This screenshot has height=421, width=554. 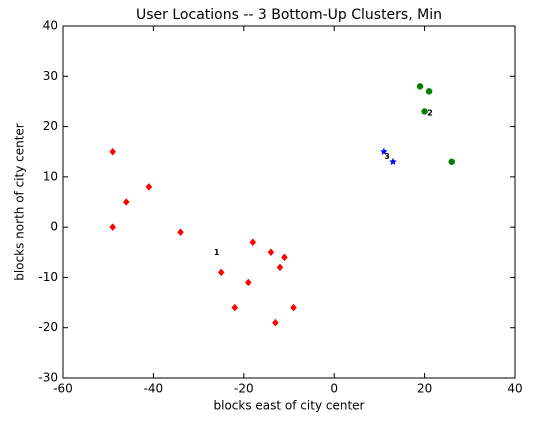 What do you see at coordinates (20, 202) in the screenshot?
I see `y-axis-label: blocks north of city center` at bounding box center [20, 202].